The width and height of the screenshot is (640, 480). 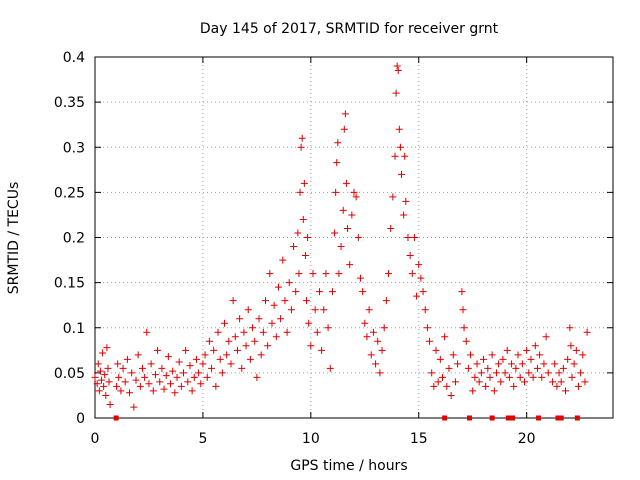 What do you see at coordinates (69, 193) in the screenshot?
I see `y-tick-label: 0.25` at bounding box center [69, 193].